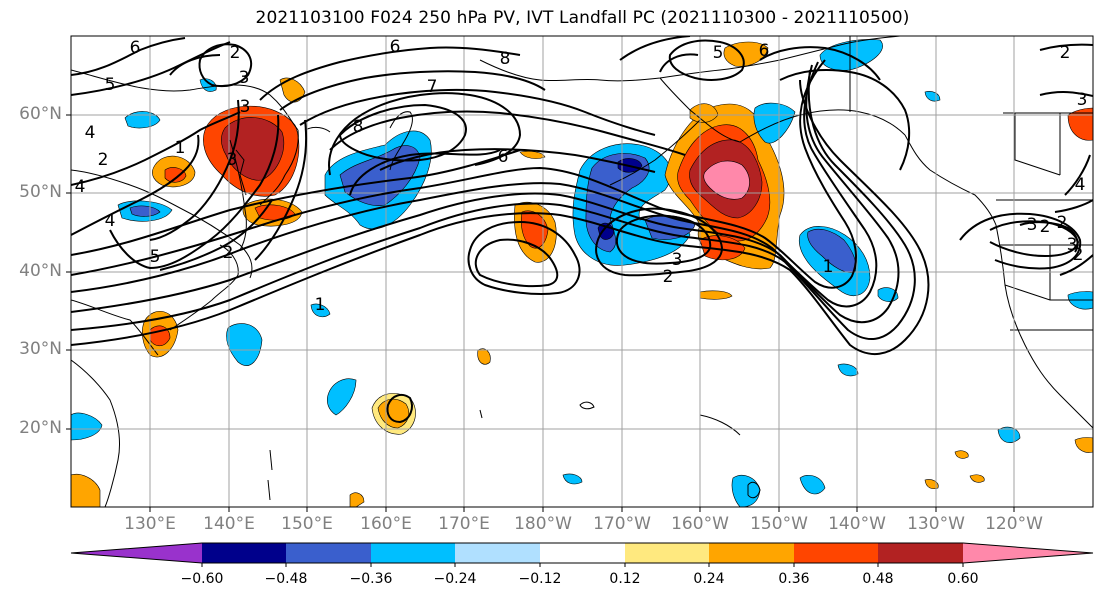  What do you see at coordinates (936, 524) in the screenshot?
I see `lon-label-130w: 130°W` at bounding box center [936, 524].